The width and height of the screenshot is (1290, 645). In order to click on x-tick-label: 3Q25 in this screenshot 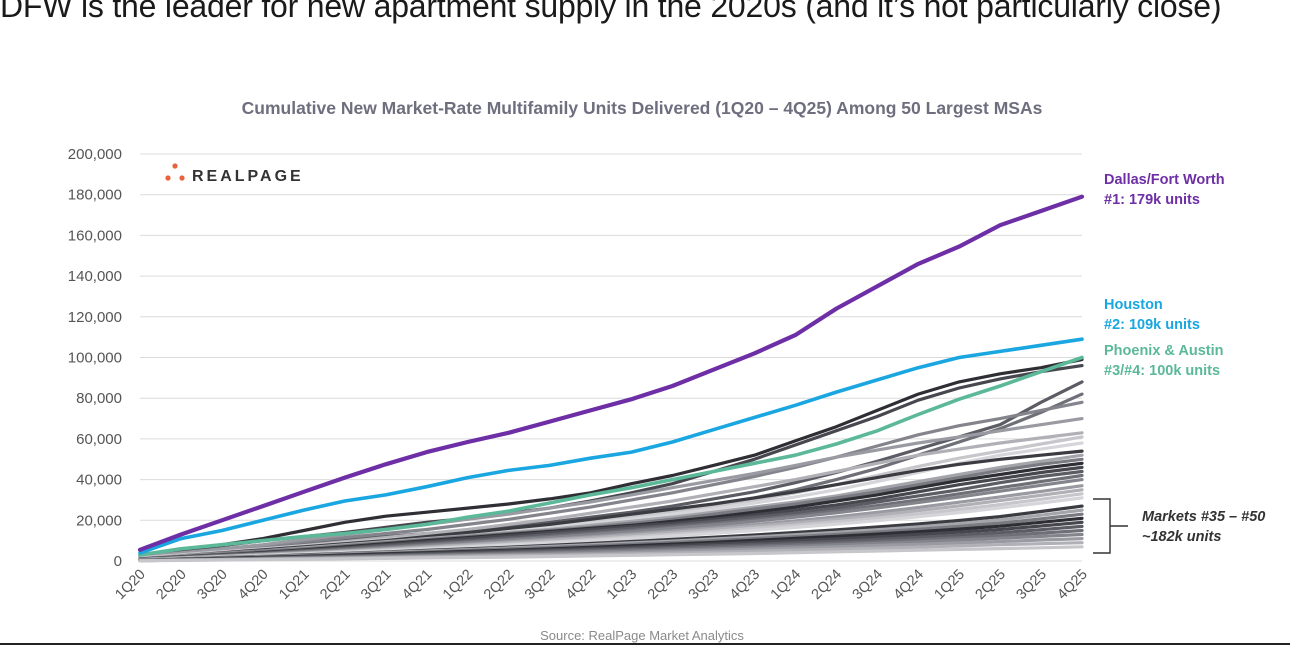, I will do `click(1031, 585)`.